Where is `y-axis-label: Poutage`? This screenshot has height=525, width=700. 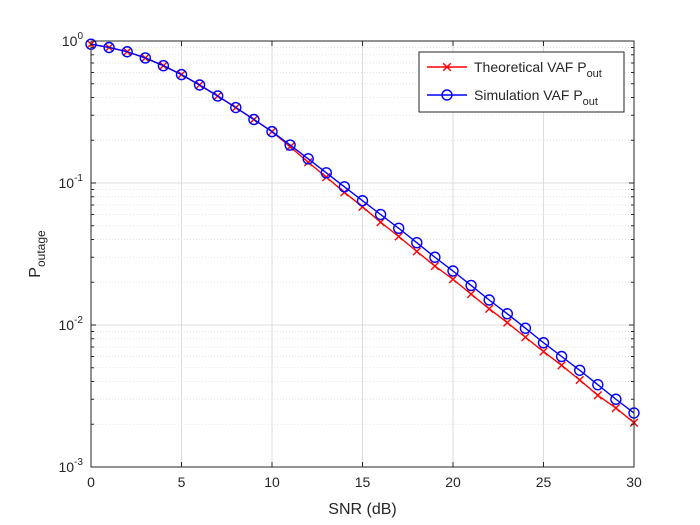 y-axis-label: Poutage is located at coordinates (37, 254).